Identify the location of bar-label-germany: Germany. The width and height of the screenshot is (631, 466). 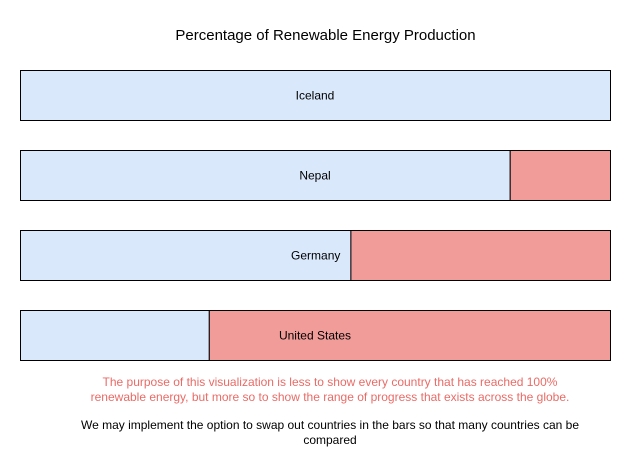
(315, 256).